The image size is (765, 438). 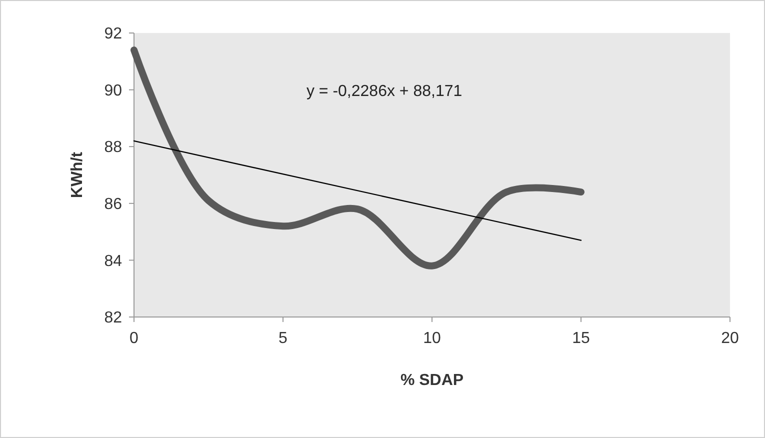 I want to click on y-axis-title: KWh/t, so click(x=77, y=174).